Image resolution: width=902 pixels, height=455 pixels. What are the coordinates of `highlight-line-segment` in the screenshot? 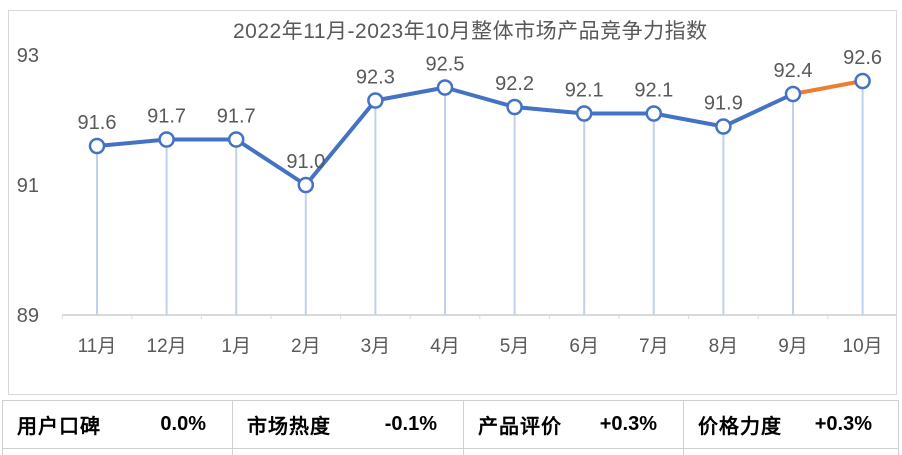 It's located at (828, 87).